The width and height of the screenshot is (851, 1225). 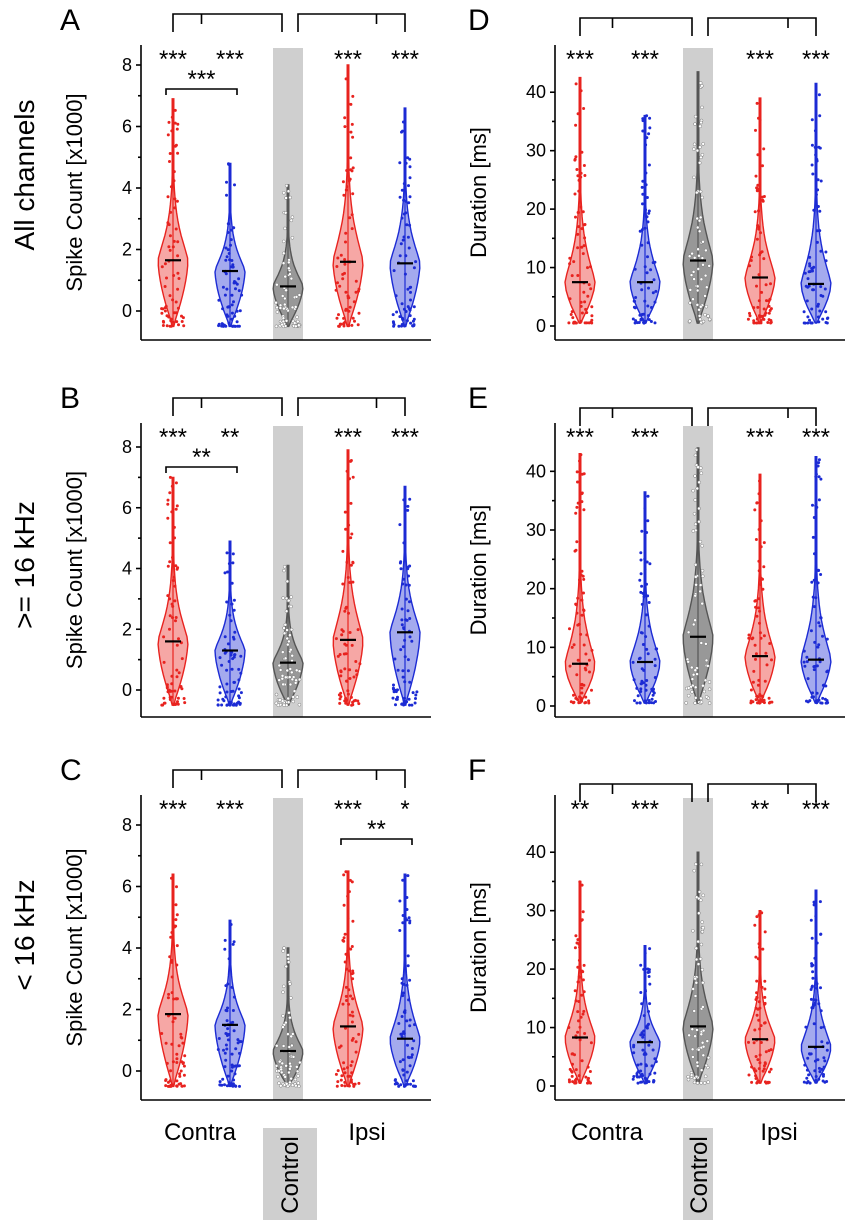 I want to click on y-tick-label: 20, so click(x=536, y=209).